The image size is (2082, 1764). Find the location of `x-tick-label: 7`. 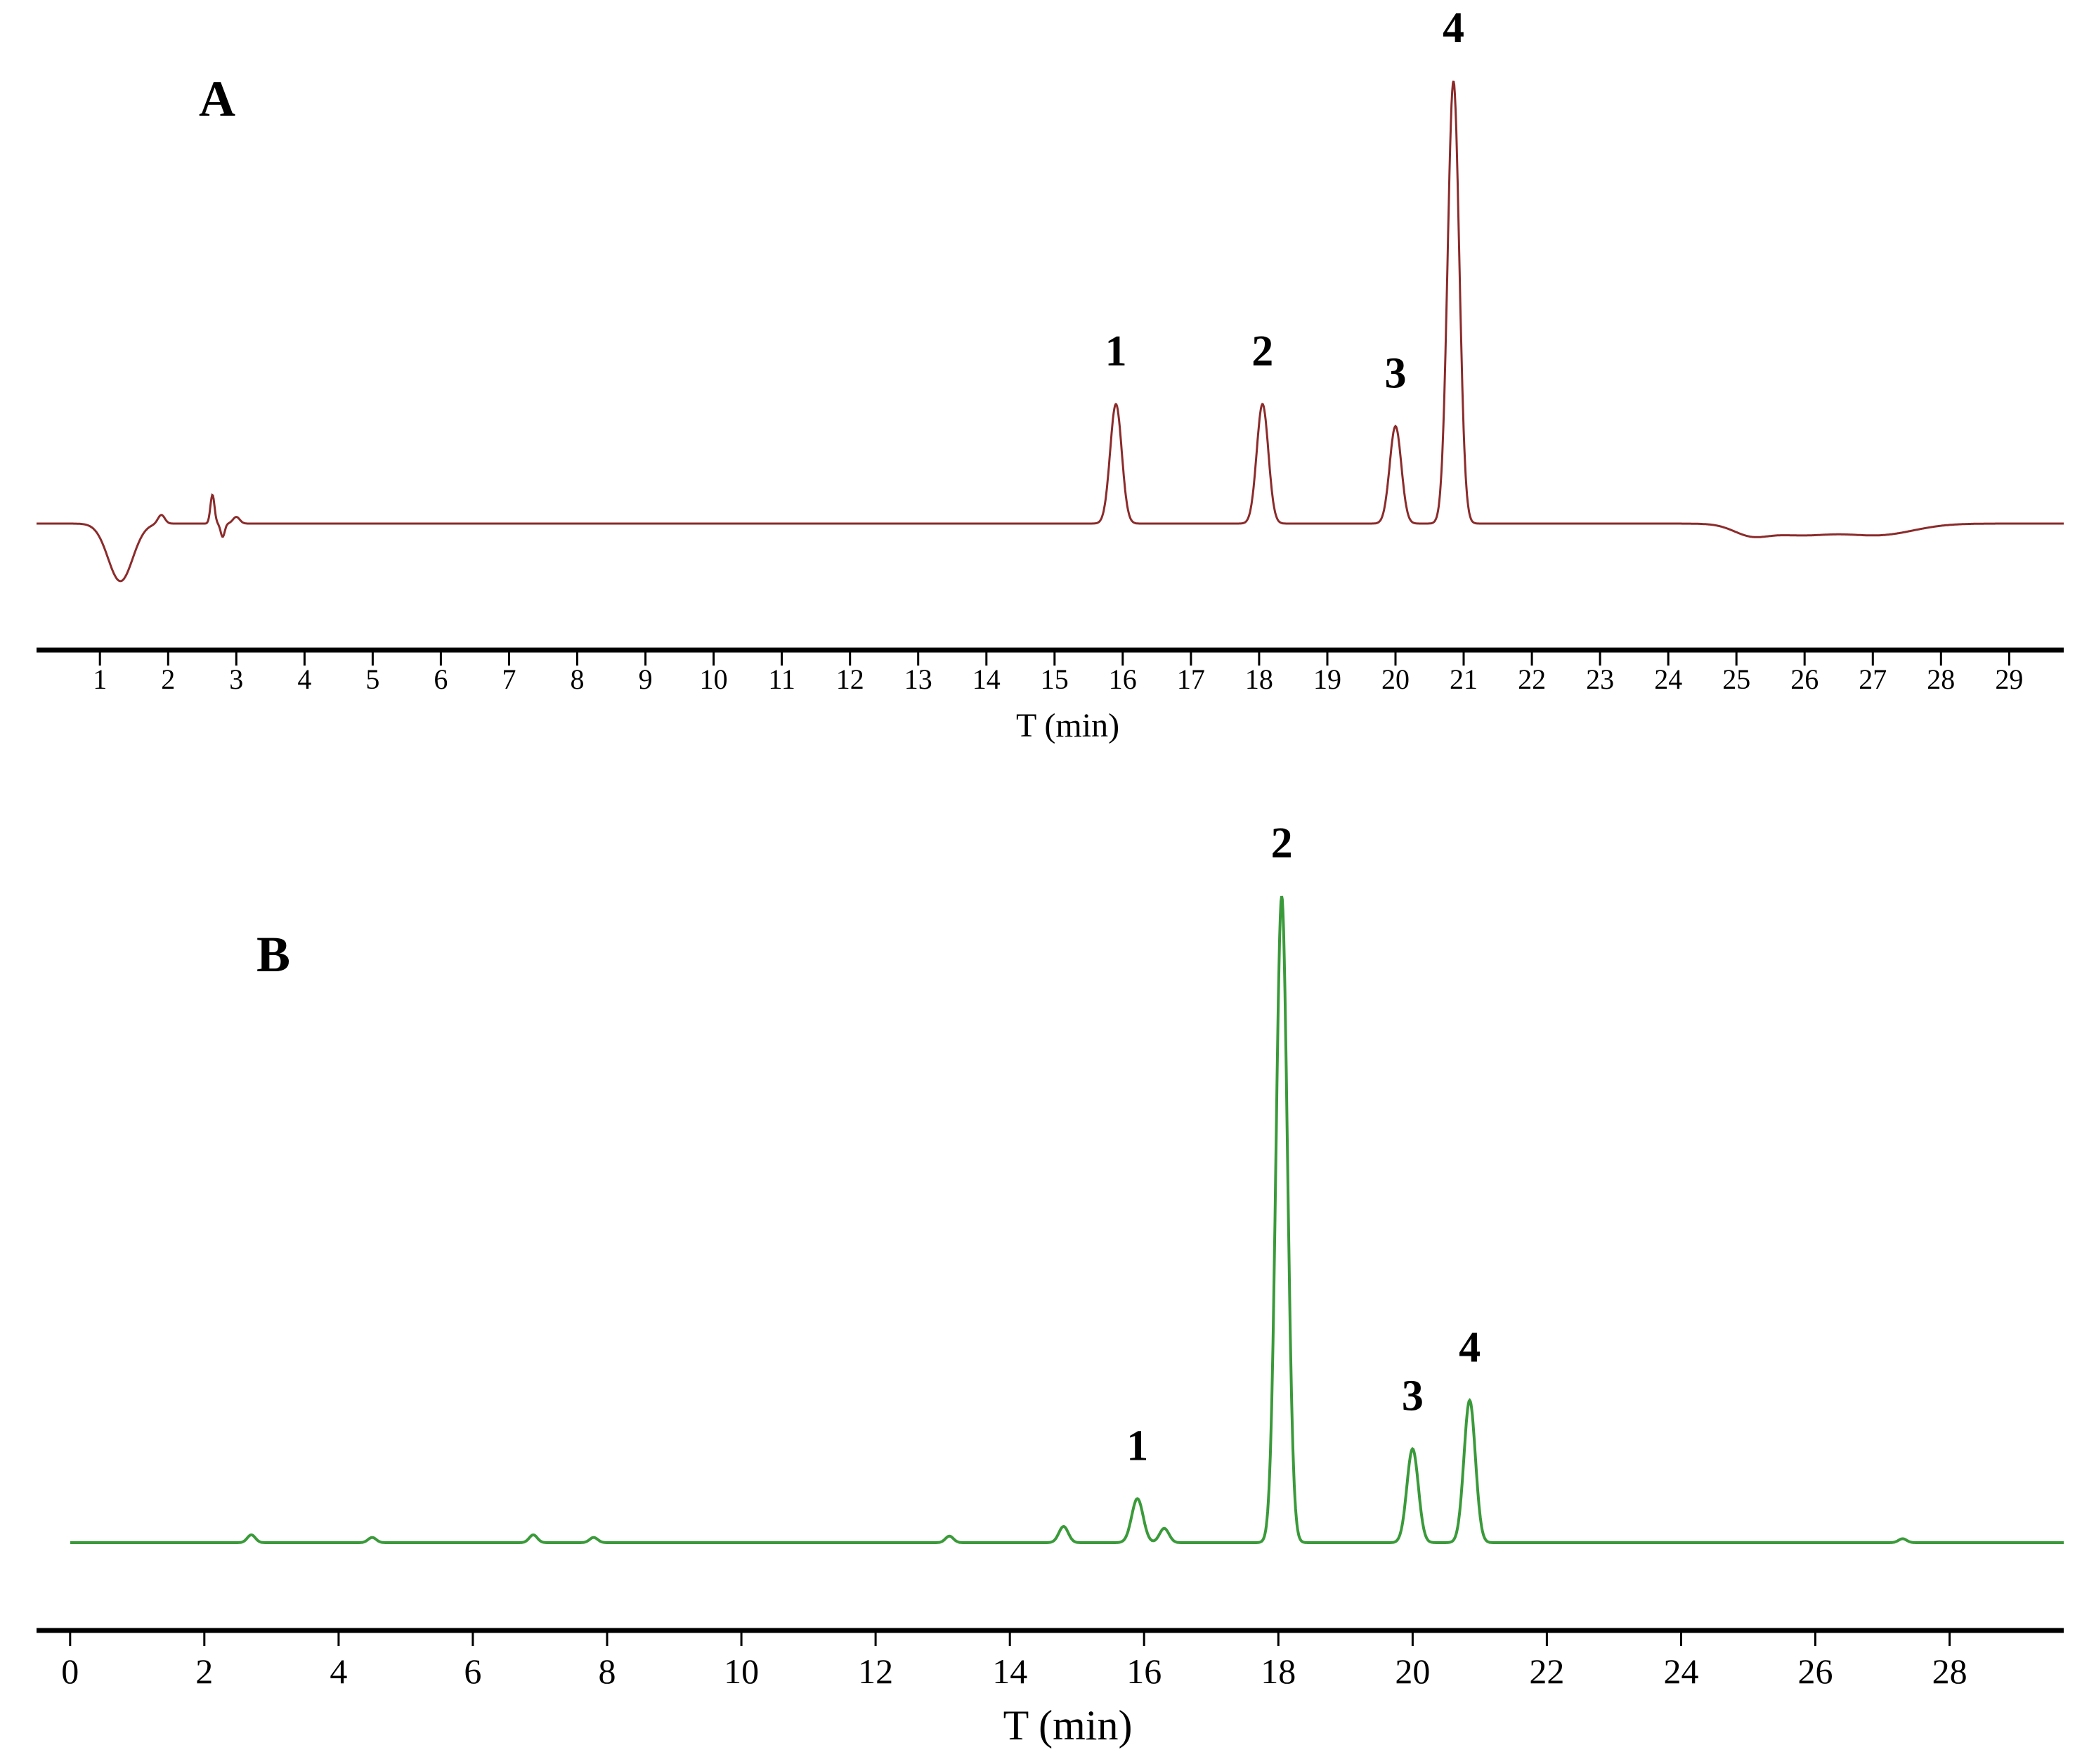

x-tick-label: 7 is located at coordinates (509, 679).